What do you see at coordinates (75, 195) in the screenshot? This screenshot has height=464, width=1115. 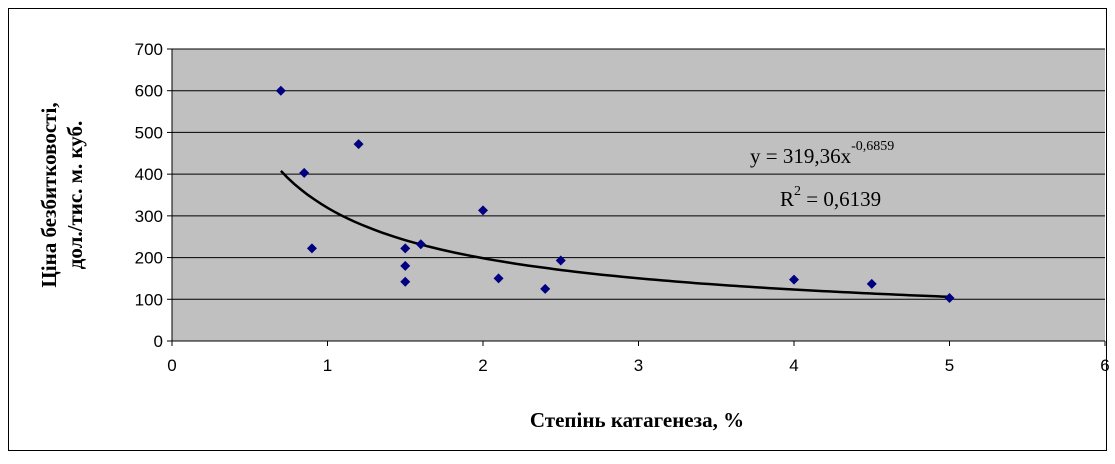 I see `y-axis-label: дол./тис. м. куб.` at bounding box center [75, 195].